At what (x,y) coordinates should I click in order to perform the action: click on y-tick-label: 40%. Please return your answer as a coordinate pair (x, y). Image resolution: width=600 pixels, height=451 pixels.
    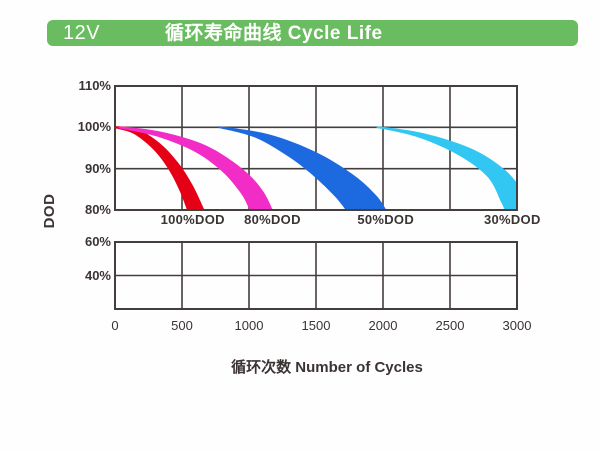
    Looking at the image, I should click on (97, 275).